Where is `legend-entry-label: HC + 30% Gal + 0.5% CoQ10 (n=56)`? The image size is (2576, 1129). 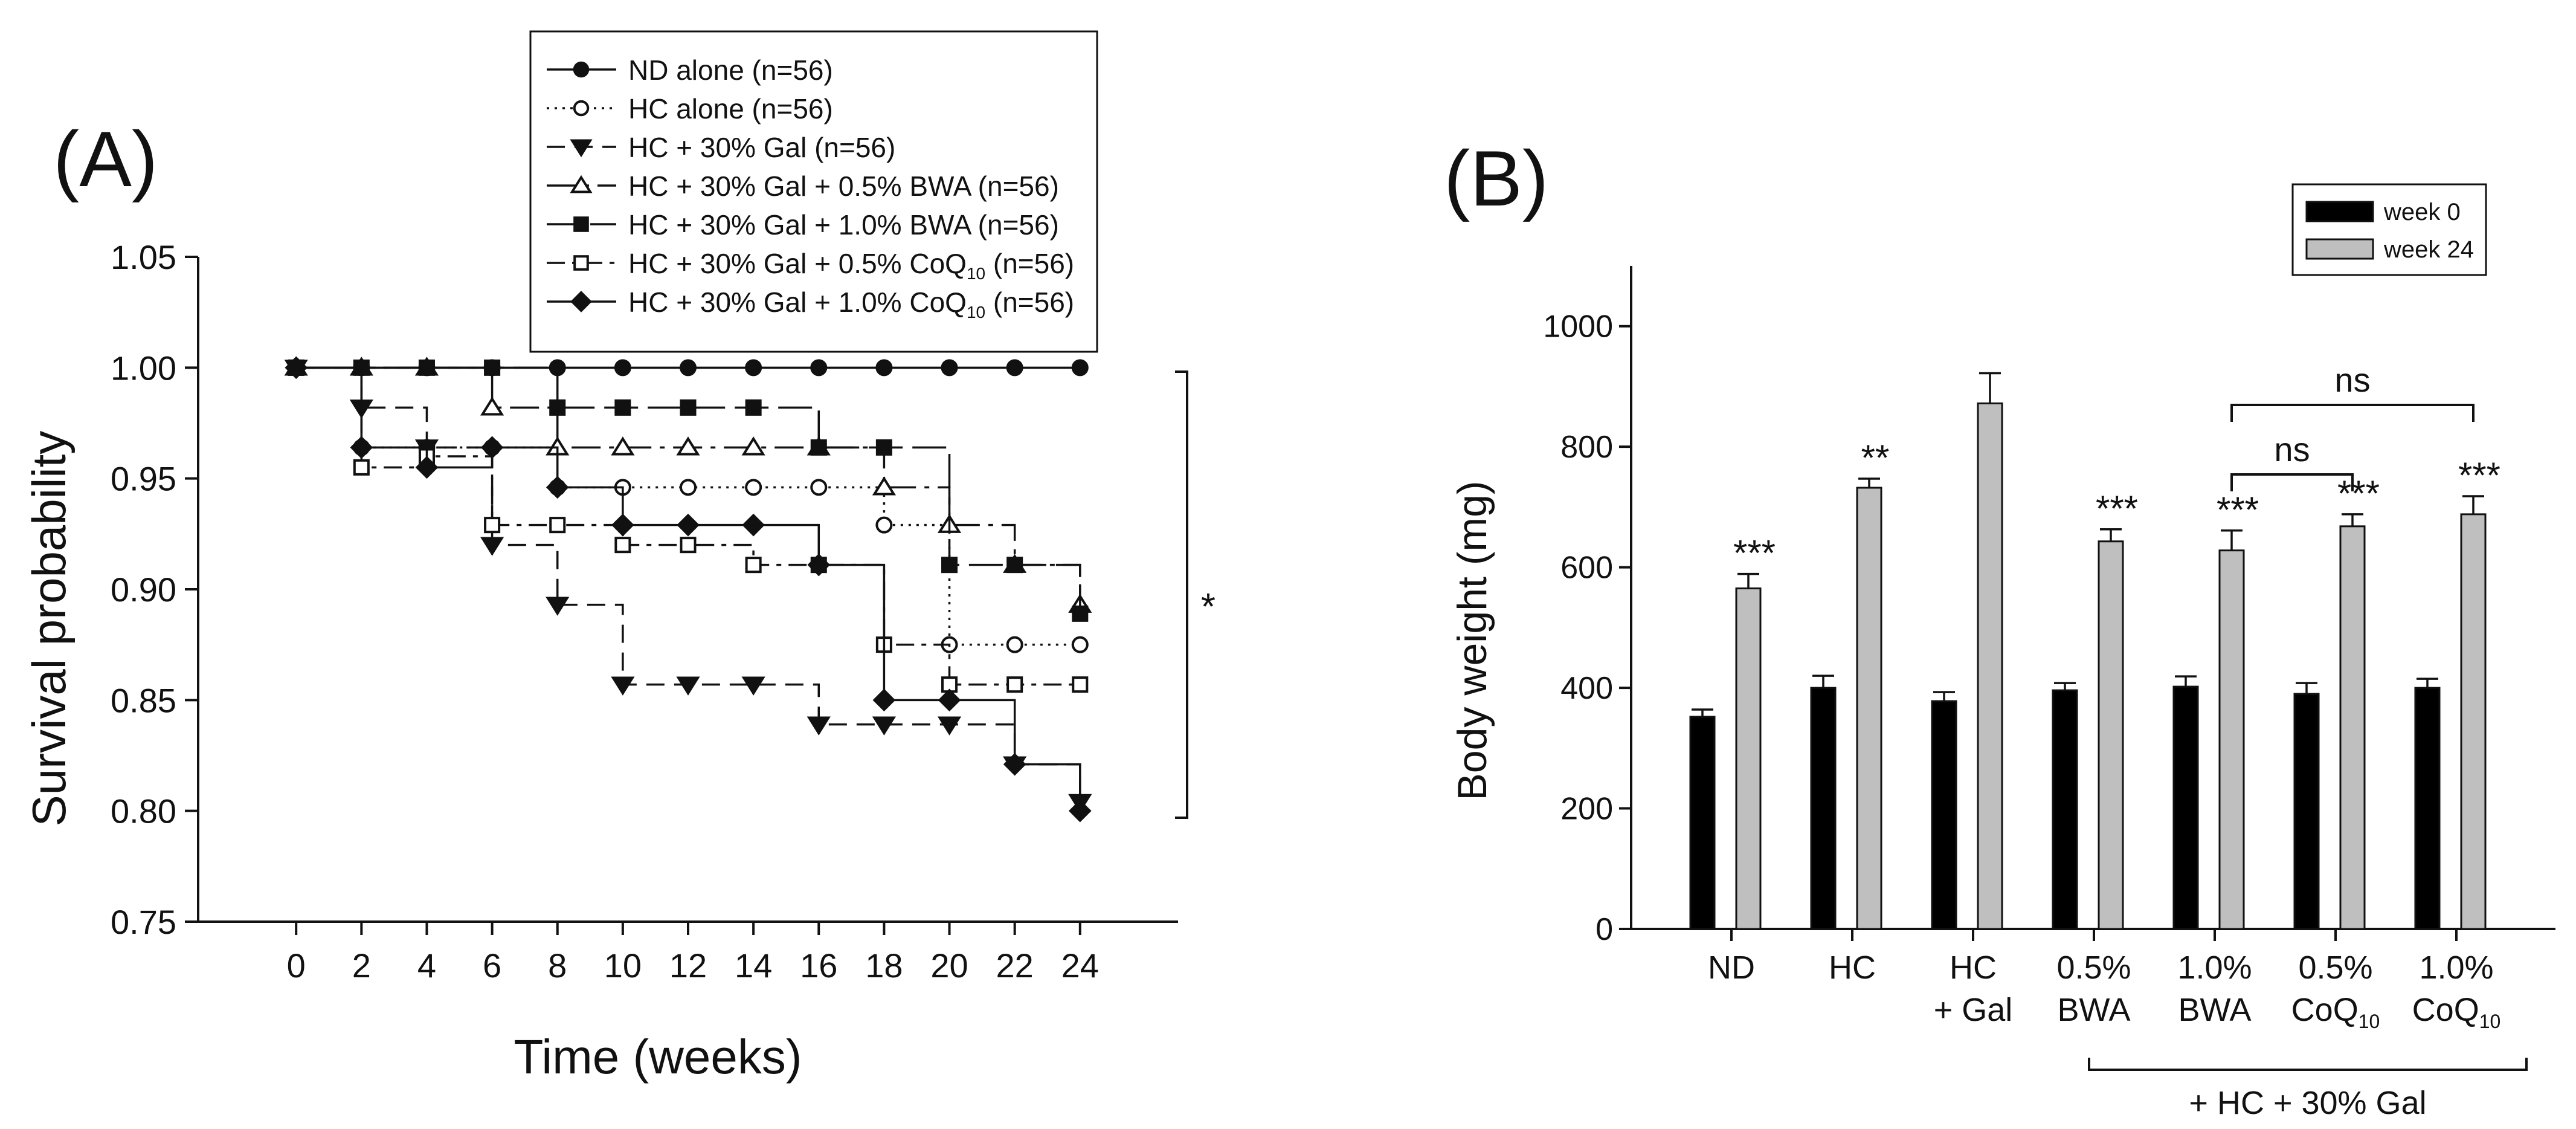
legend-entry-label: HC + 30% Gal + 0.5% CoQ10 (n=56) is located at coordinates (851, 265).